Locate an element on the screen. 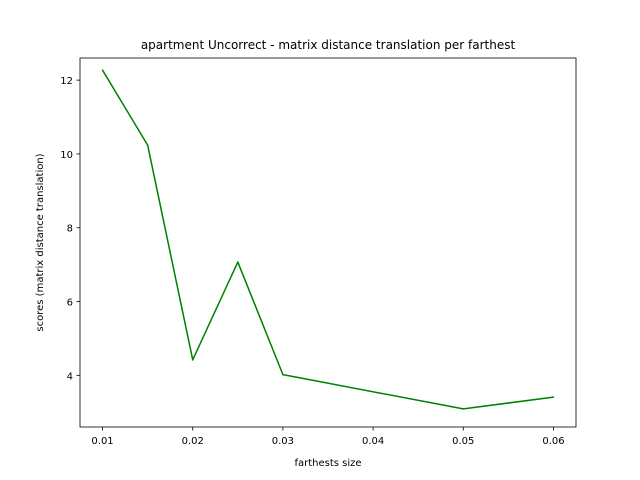  y-axis-ticks: 4 6 8 10 12 is located at coordinates (70, 229).